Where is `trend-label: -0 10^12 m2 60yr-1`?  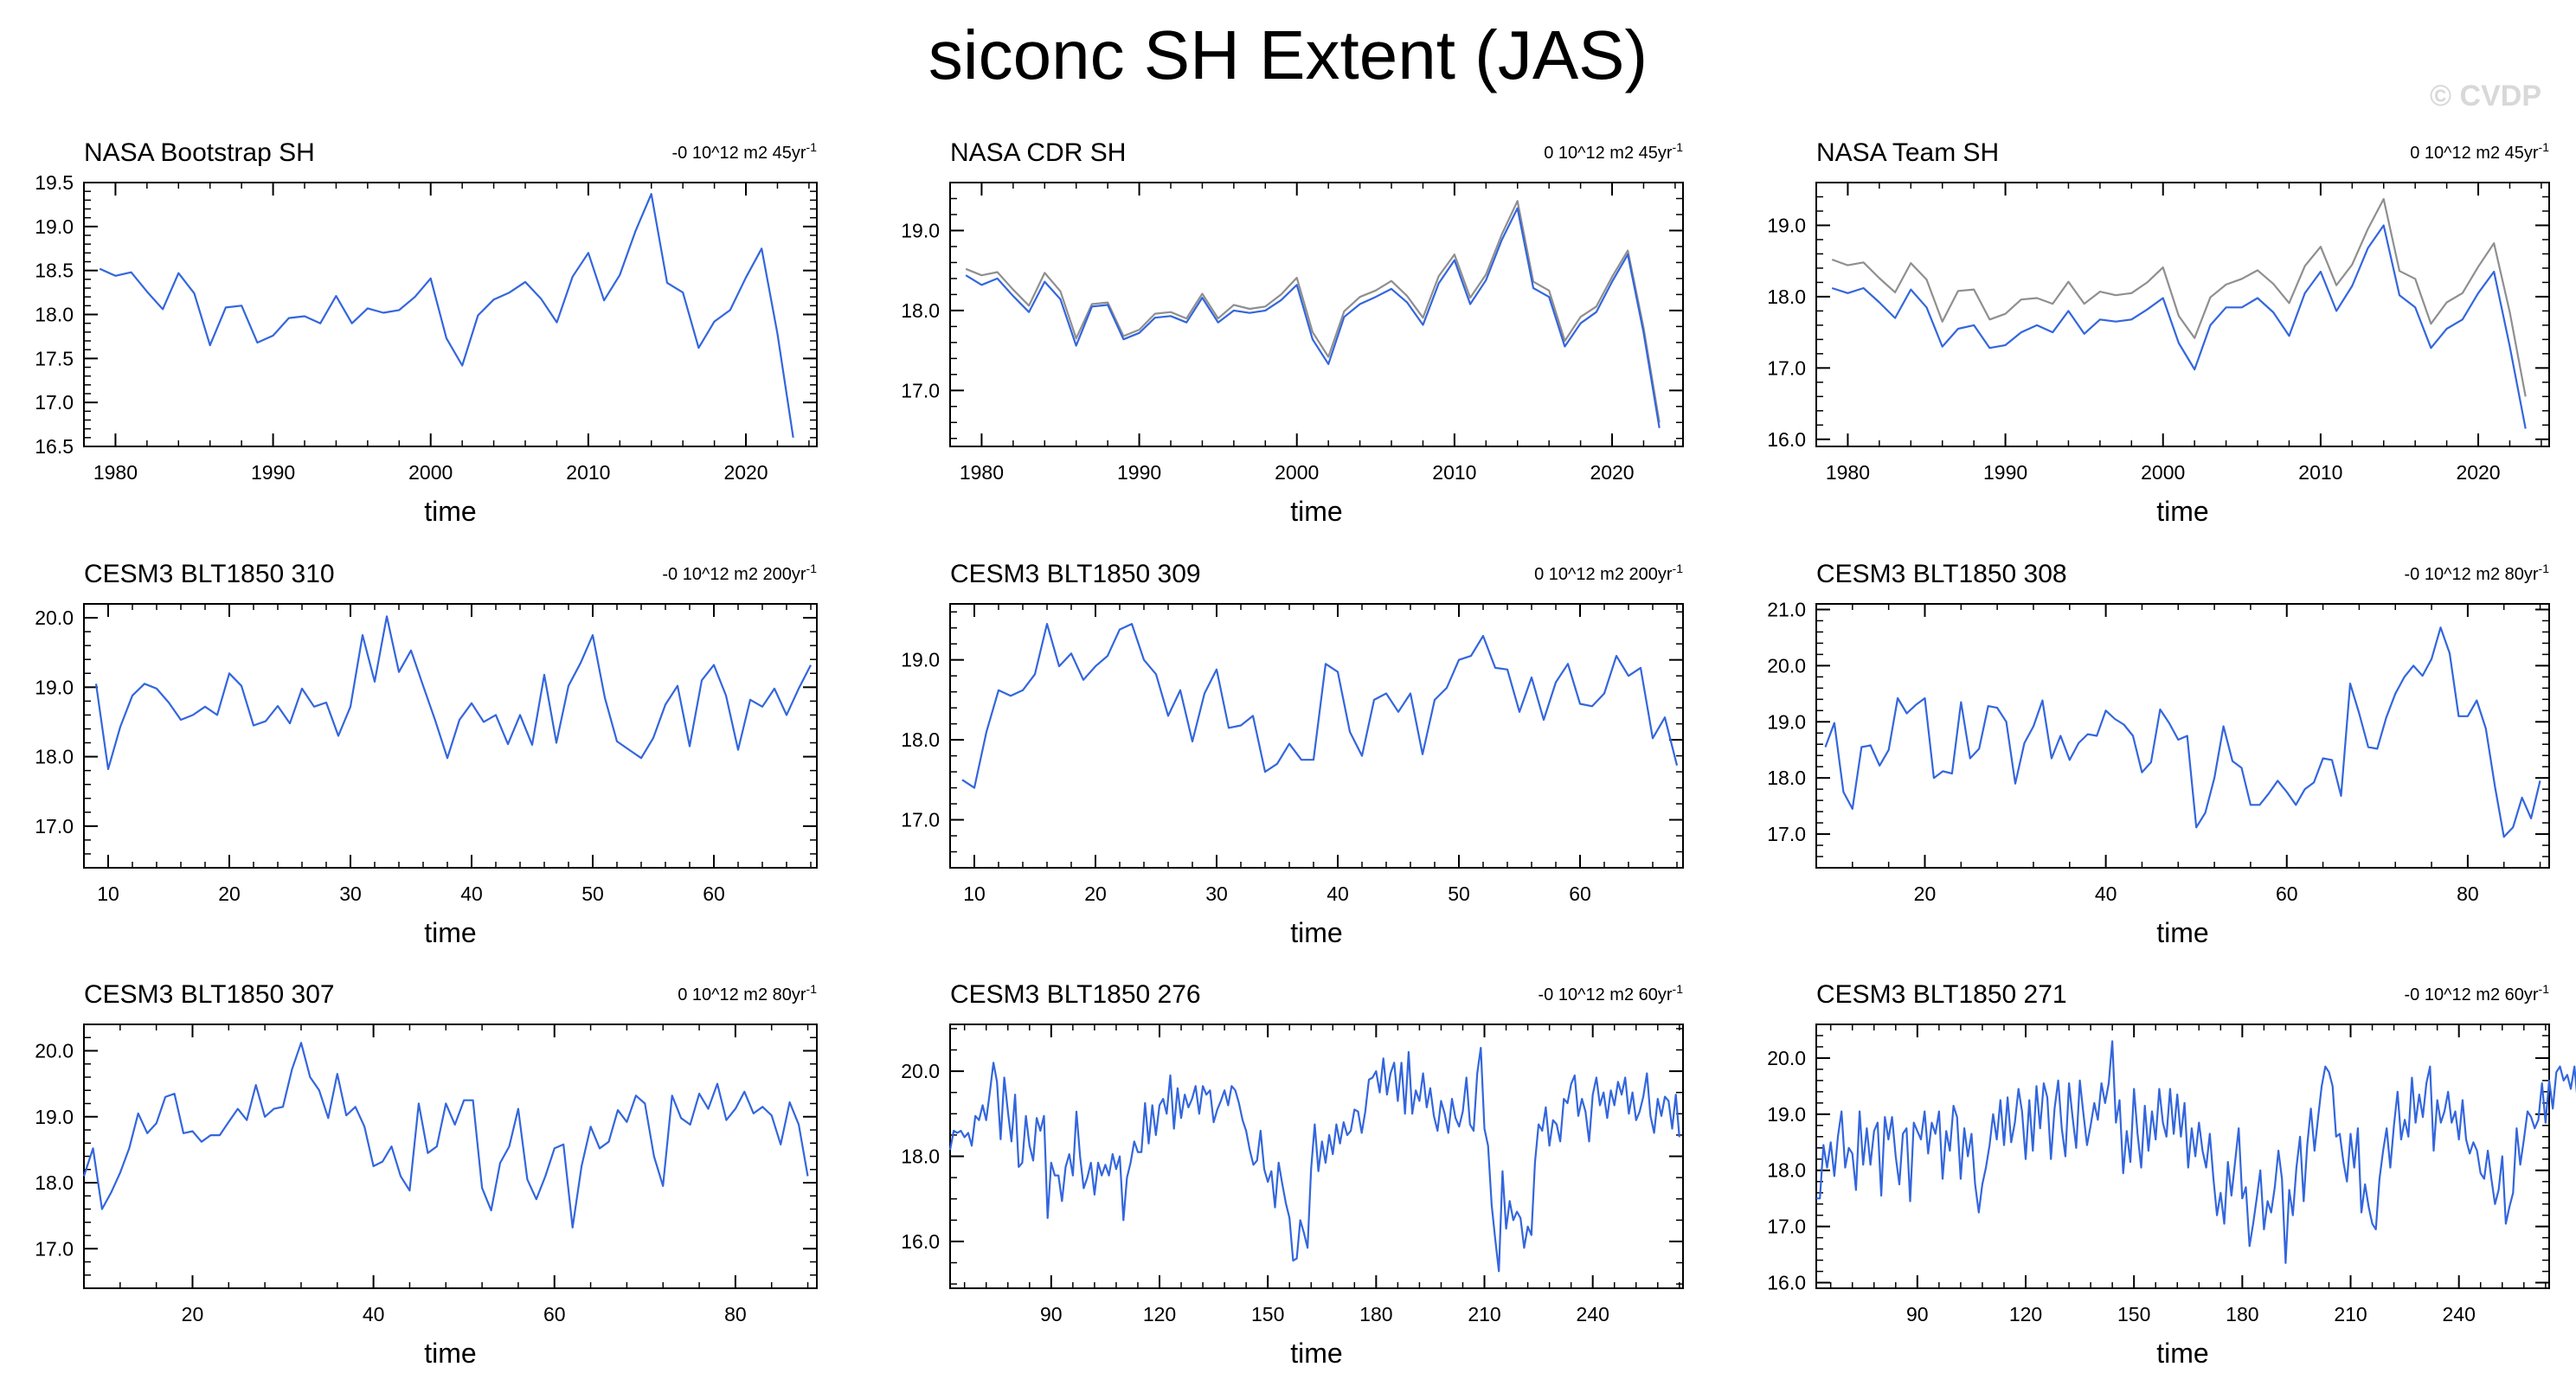
trend-label: -0 10^12 m2 60yr-1 is located at coordinates (2478, 993).